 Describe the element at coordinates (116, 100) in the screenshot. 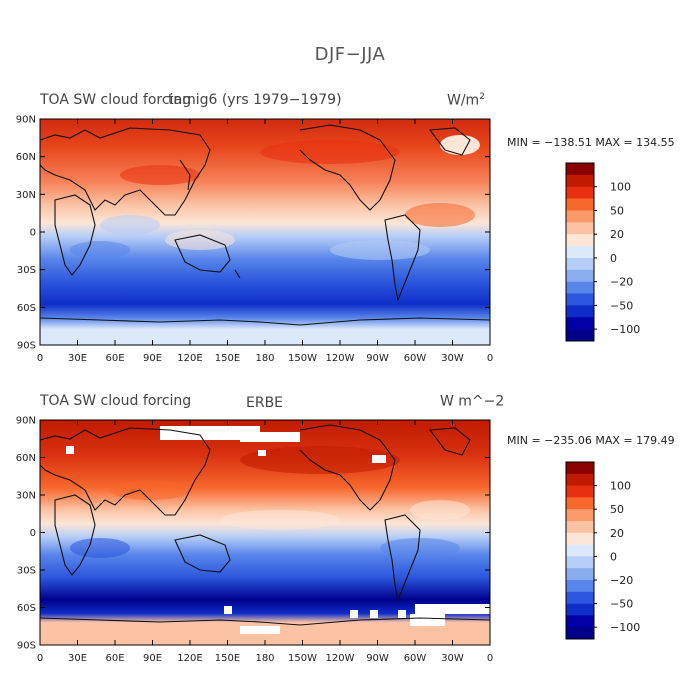

I see `panel1-left-title: TOA SW cloud forcing` at that location.